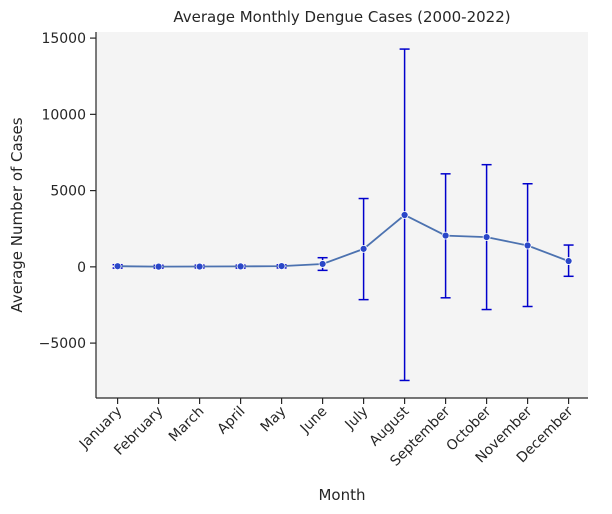 Image resolution: width=612 pixels, height=514 pixels. Describe the element at coordinates (63, 115) in the screenshot. I see `y-tick-label: 10000` at that location.